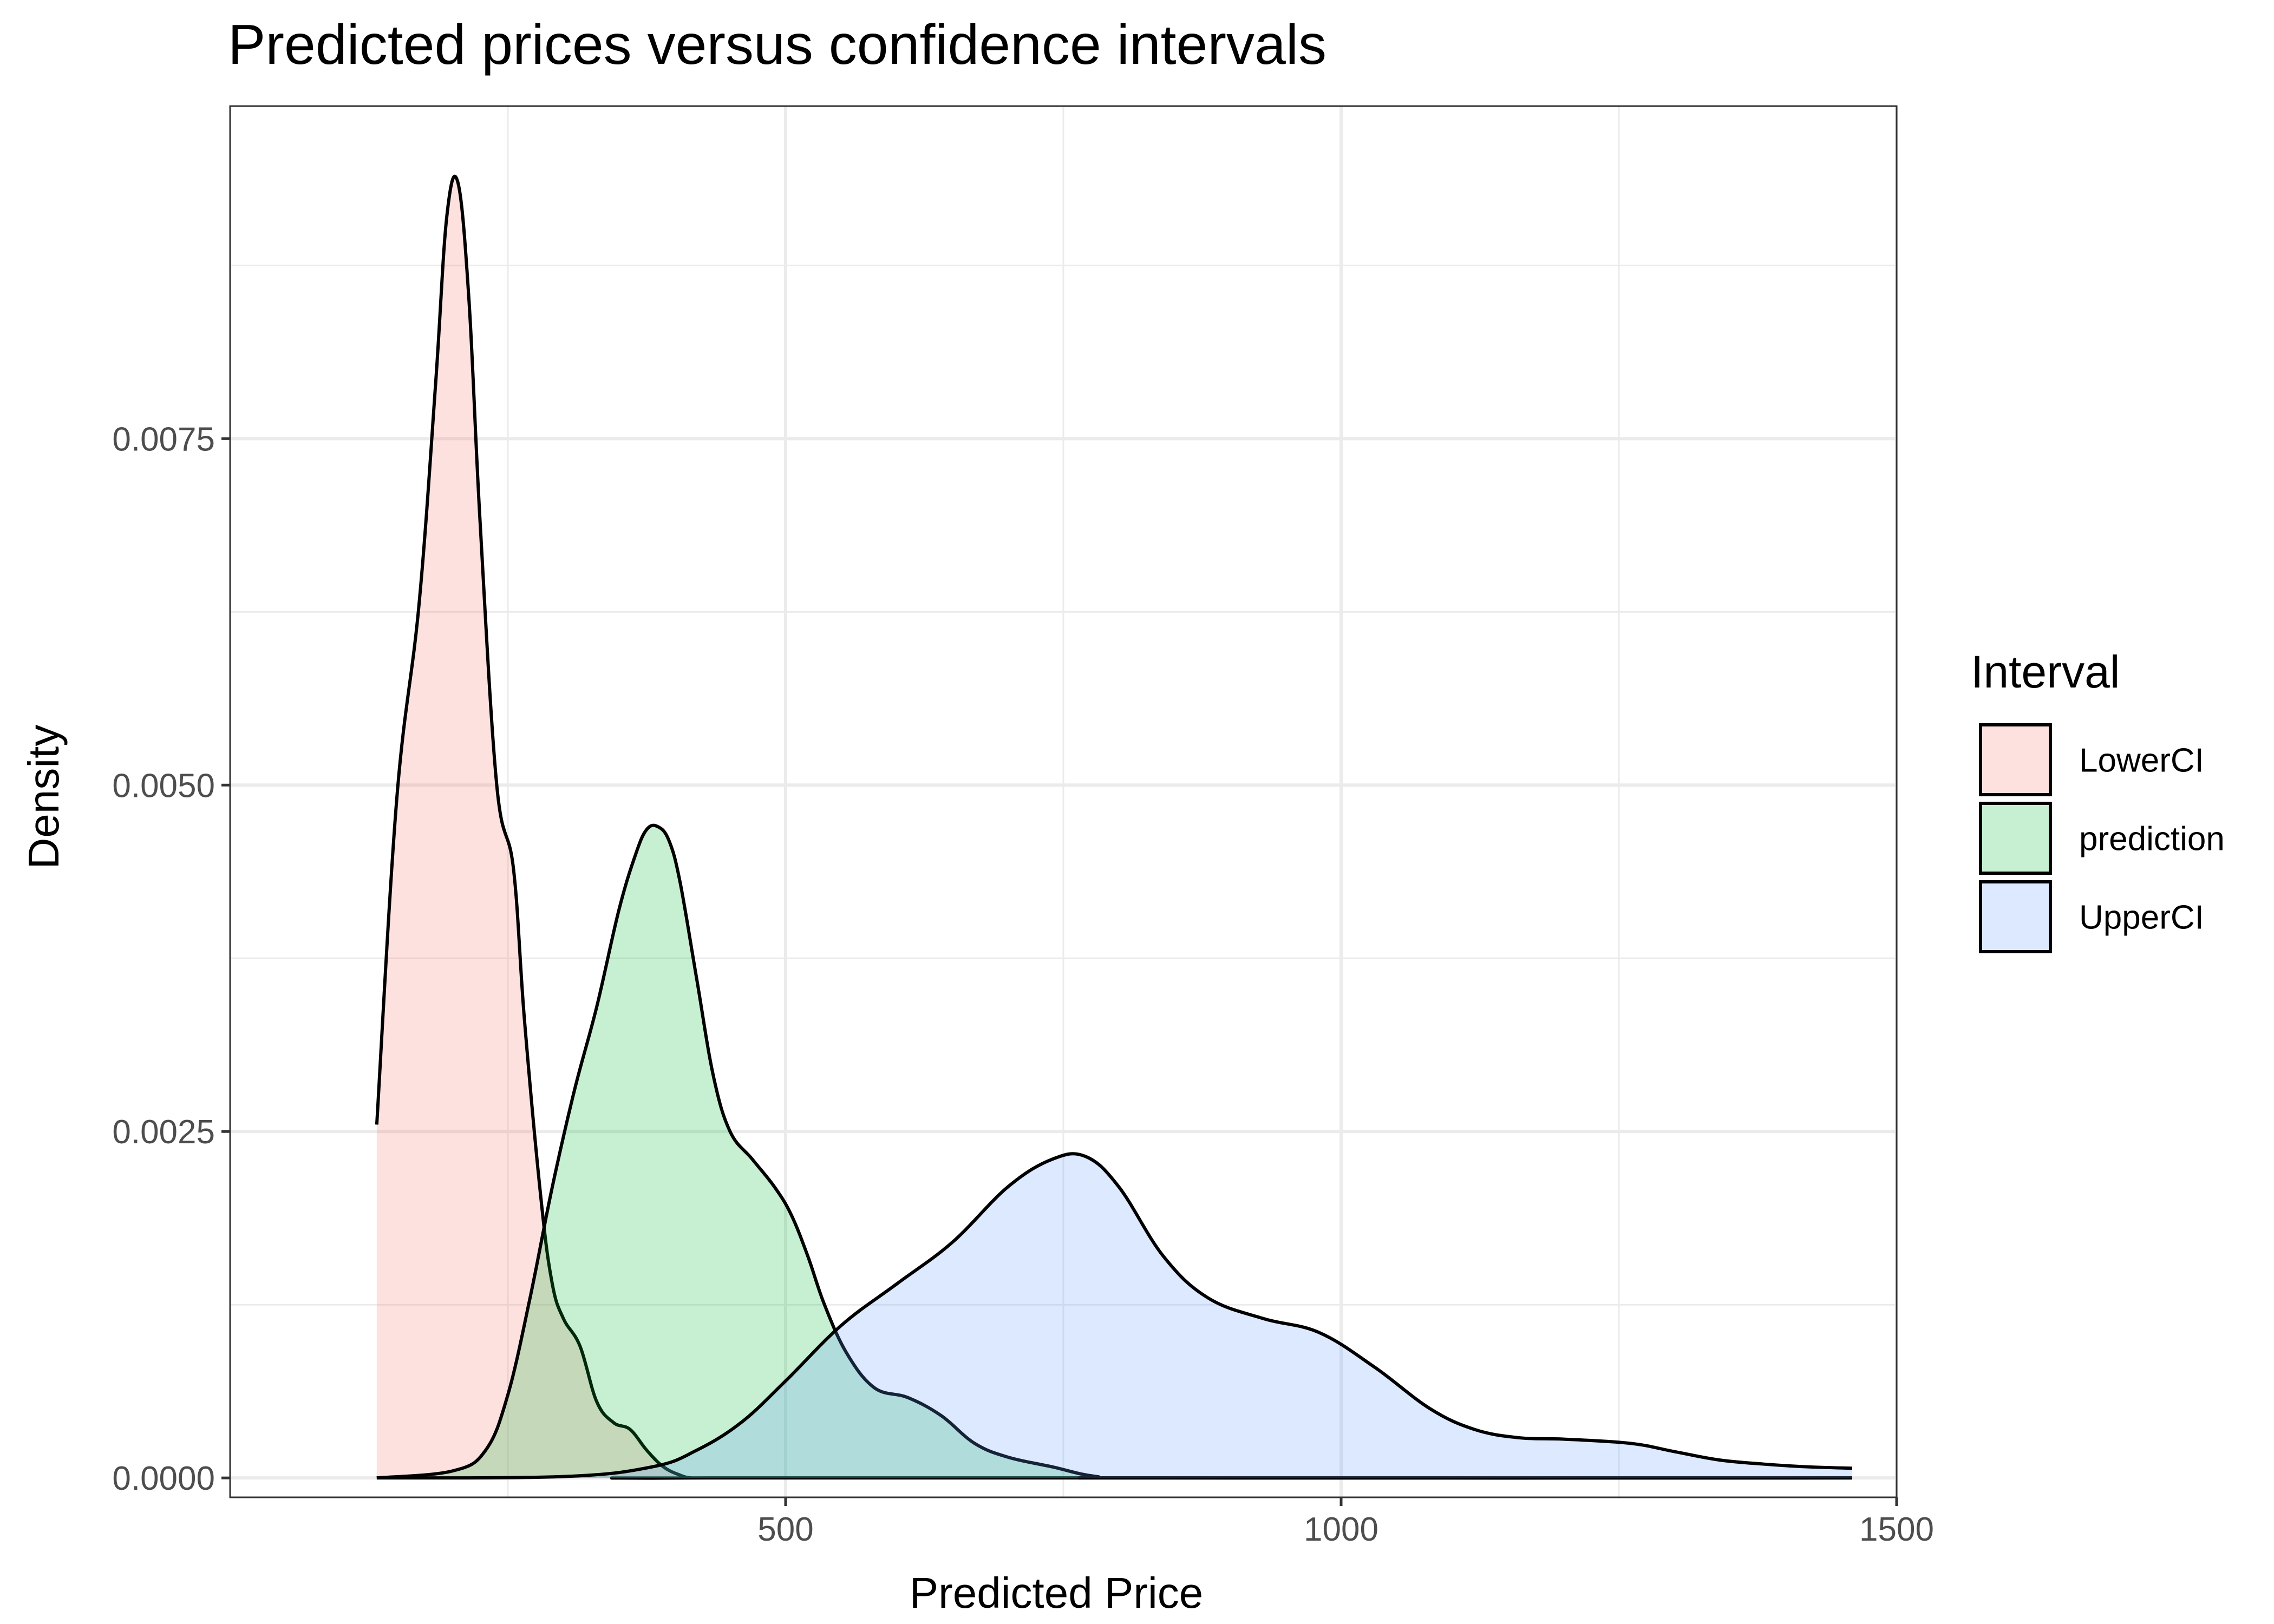 Image resolution: width=2274 pixels, height=1624 pixels. I want to click on x-axis: 500 1000 1500, so click(1345, 1522).